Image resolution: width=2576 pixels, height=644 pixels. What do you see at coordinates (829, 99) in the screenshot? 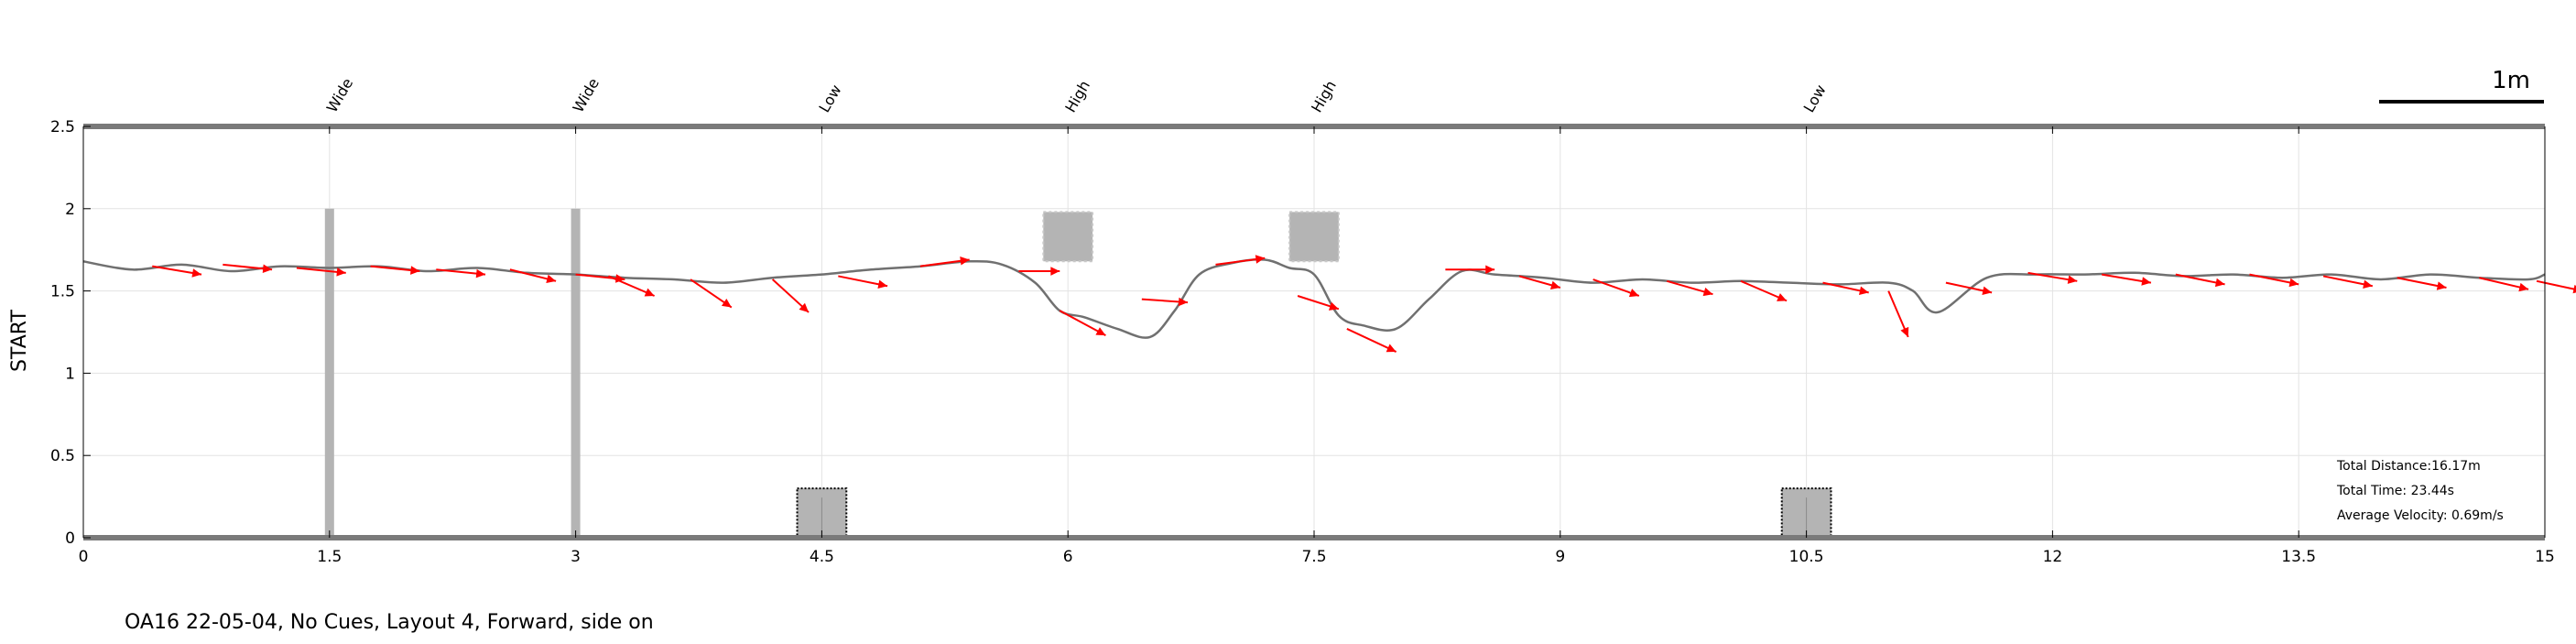
I see `obstacle-label-2: Low` at bounding box center [829, 99].